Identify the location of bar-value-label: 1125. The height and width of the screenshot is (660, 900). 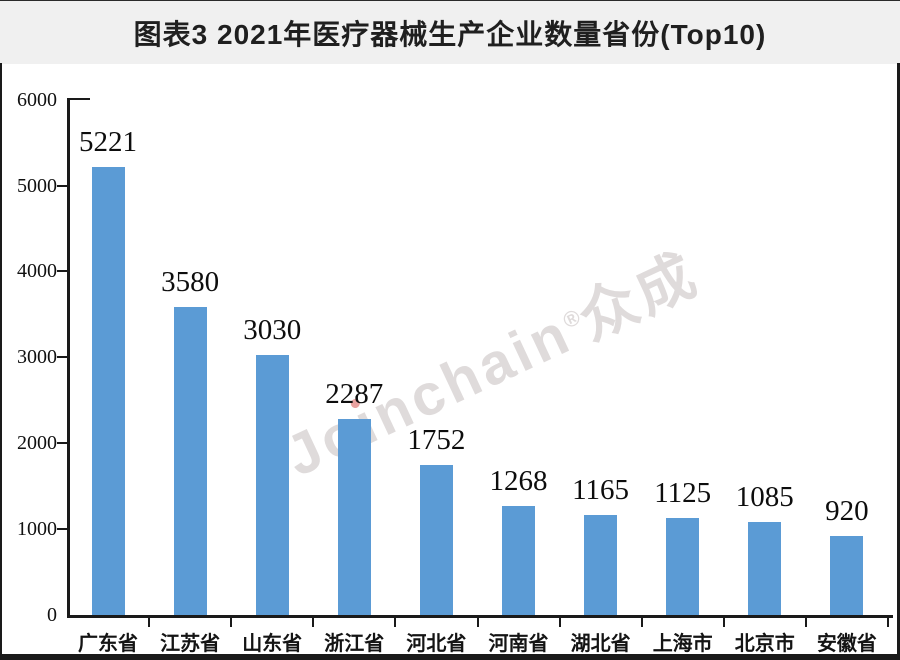
(683, 493).